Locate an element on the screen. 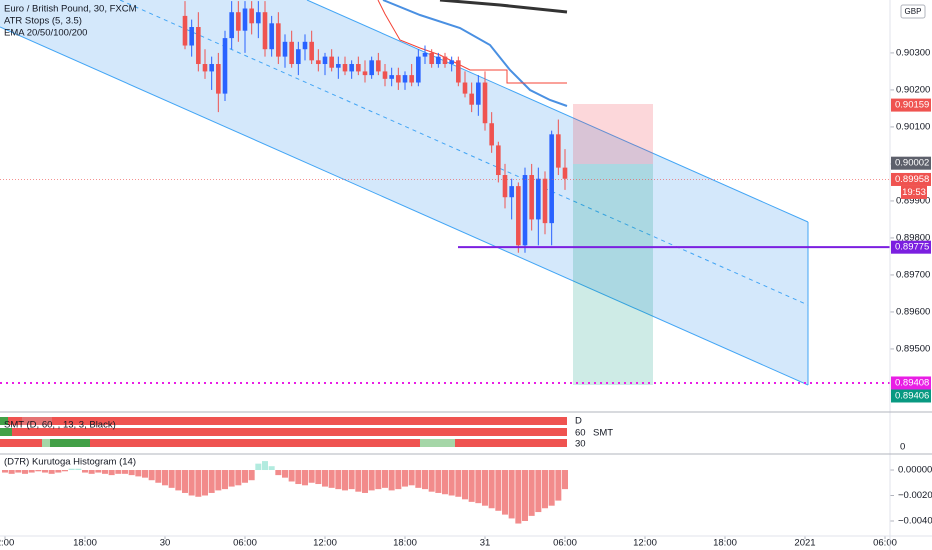  y-tick-label: 0.90100 is located at coordinates (913, 126).